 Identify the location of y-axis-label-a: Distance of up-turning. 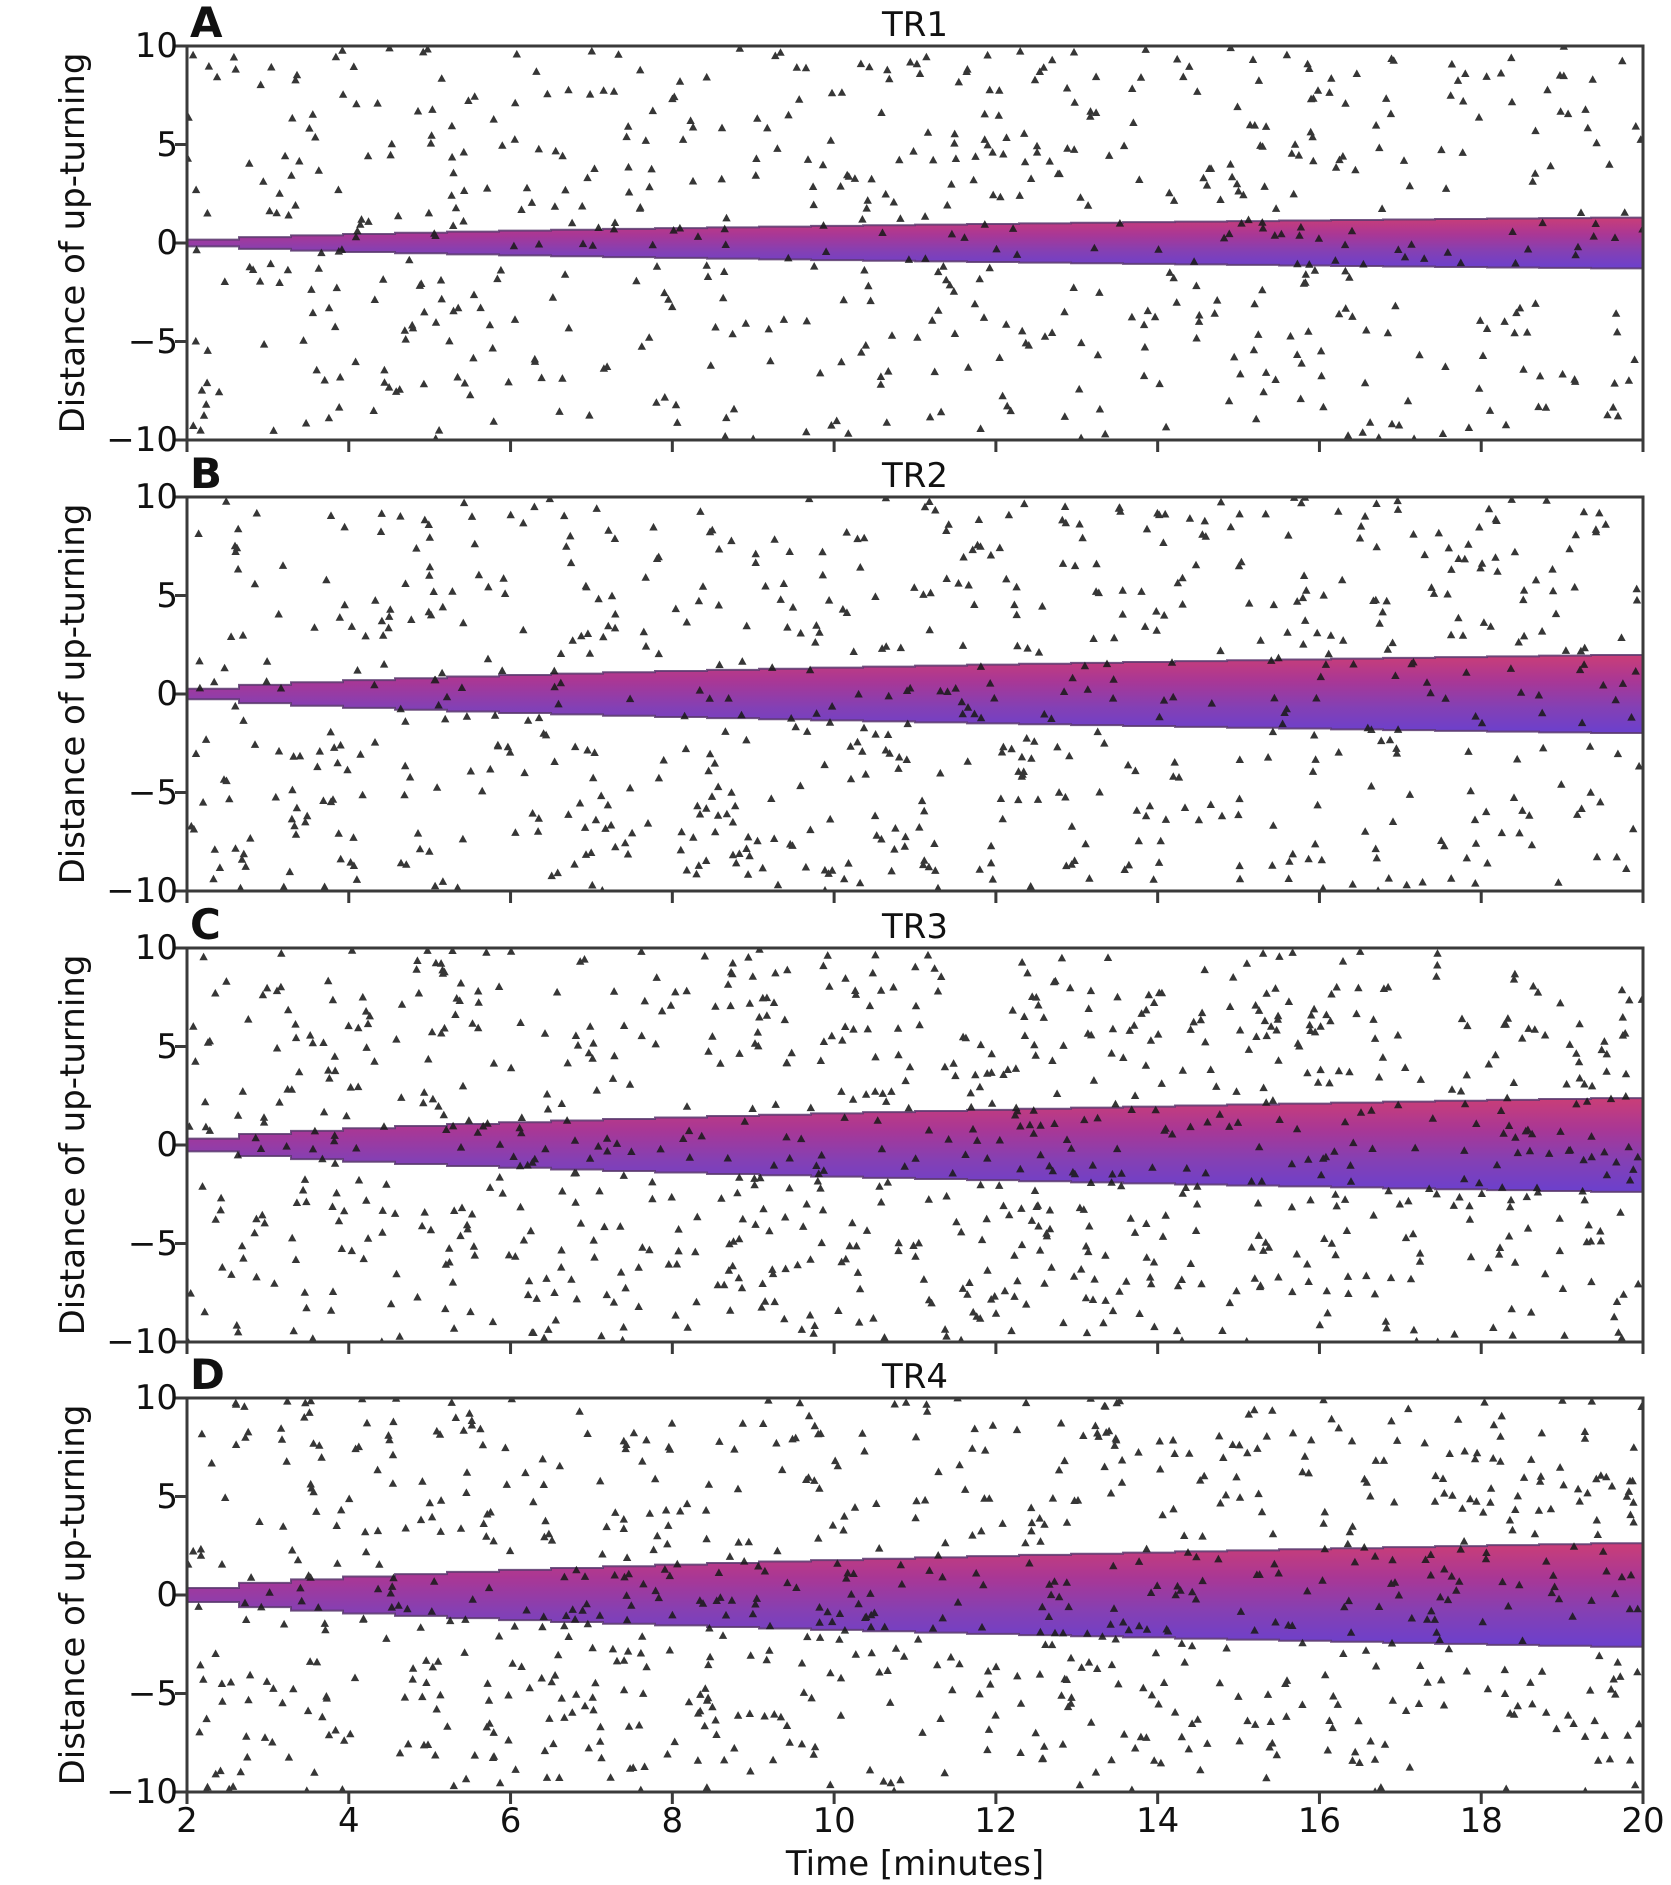
(73, 243).